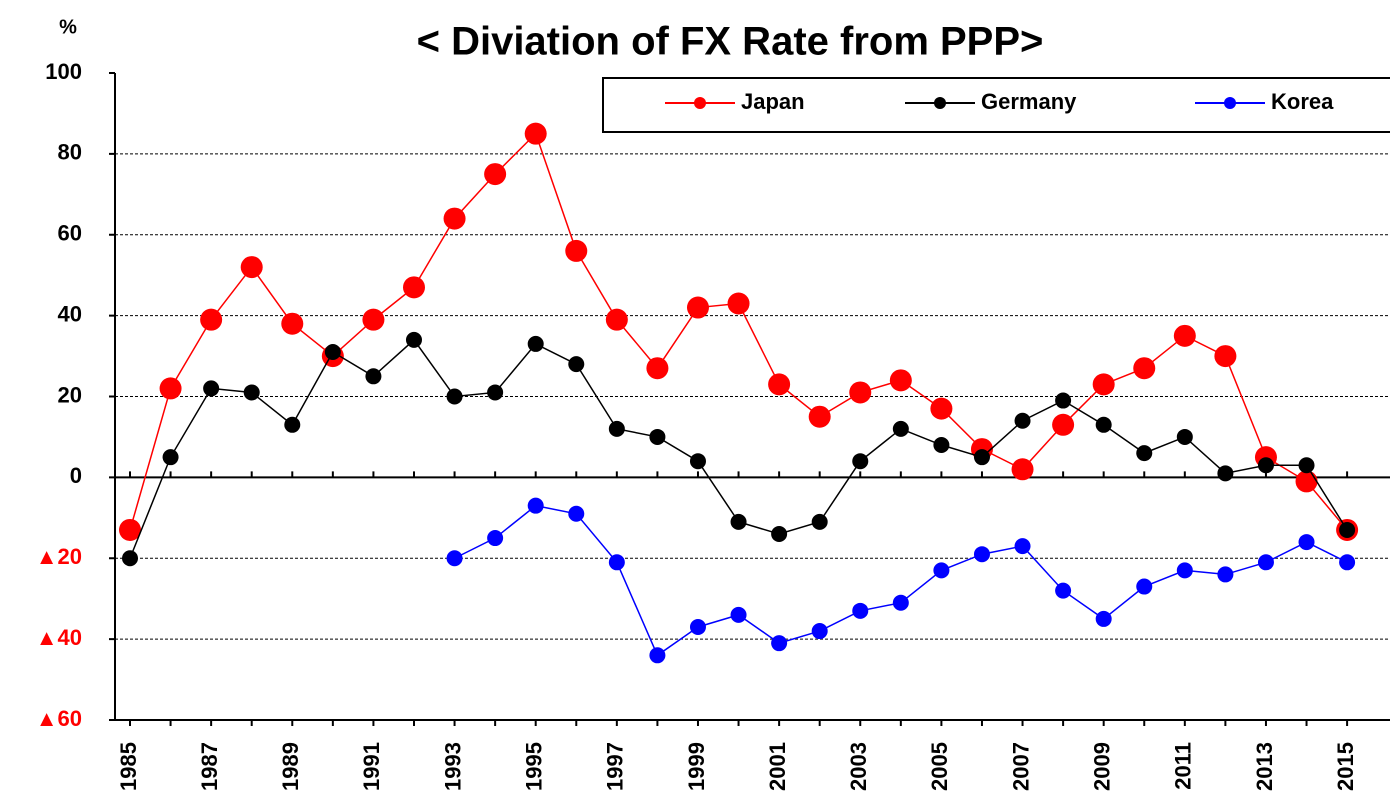  What do you see at coordinates (59, 718) in the screenshot?
I see `y-tick-label: ▲60` at bounding box center [59, 718].